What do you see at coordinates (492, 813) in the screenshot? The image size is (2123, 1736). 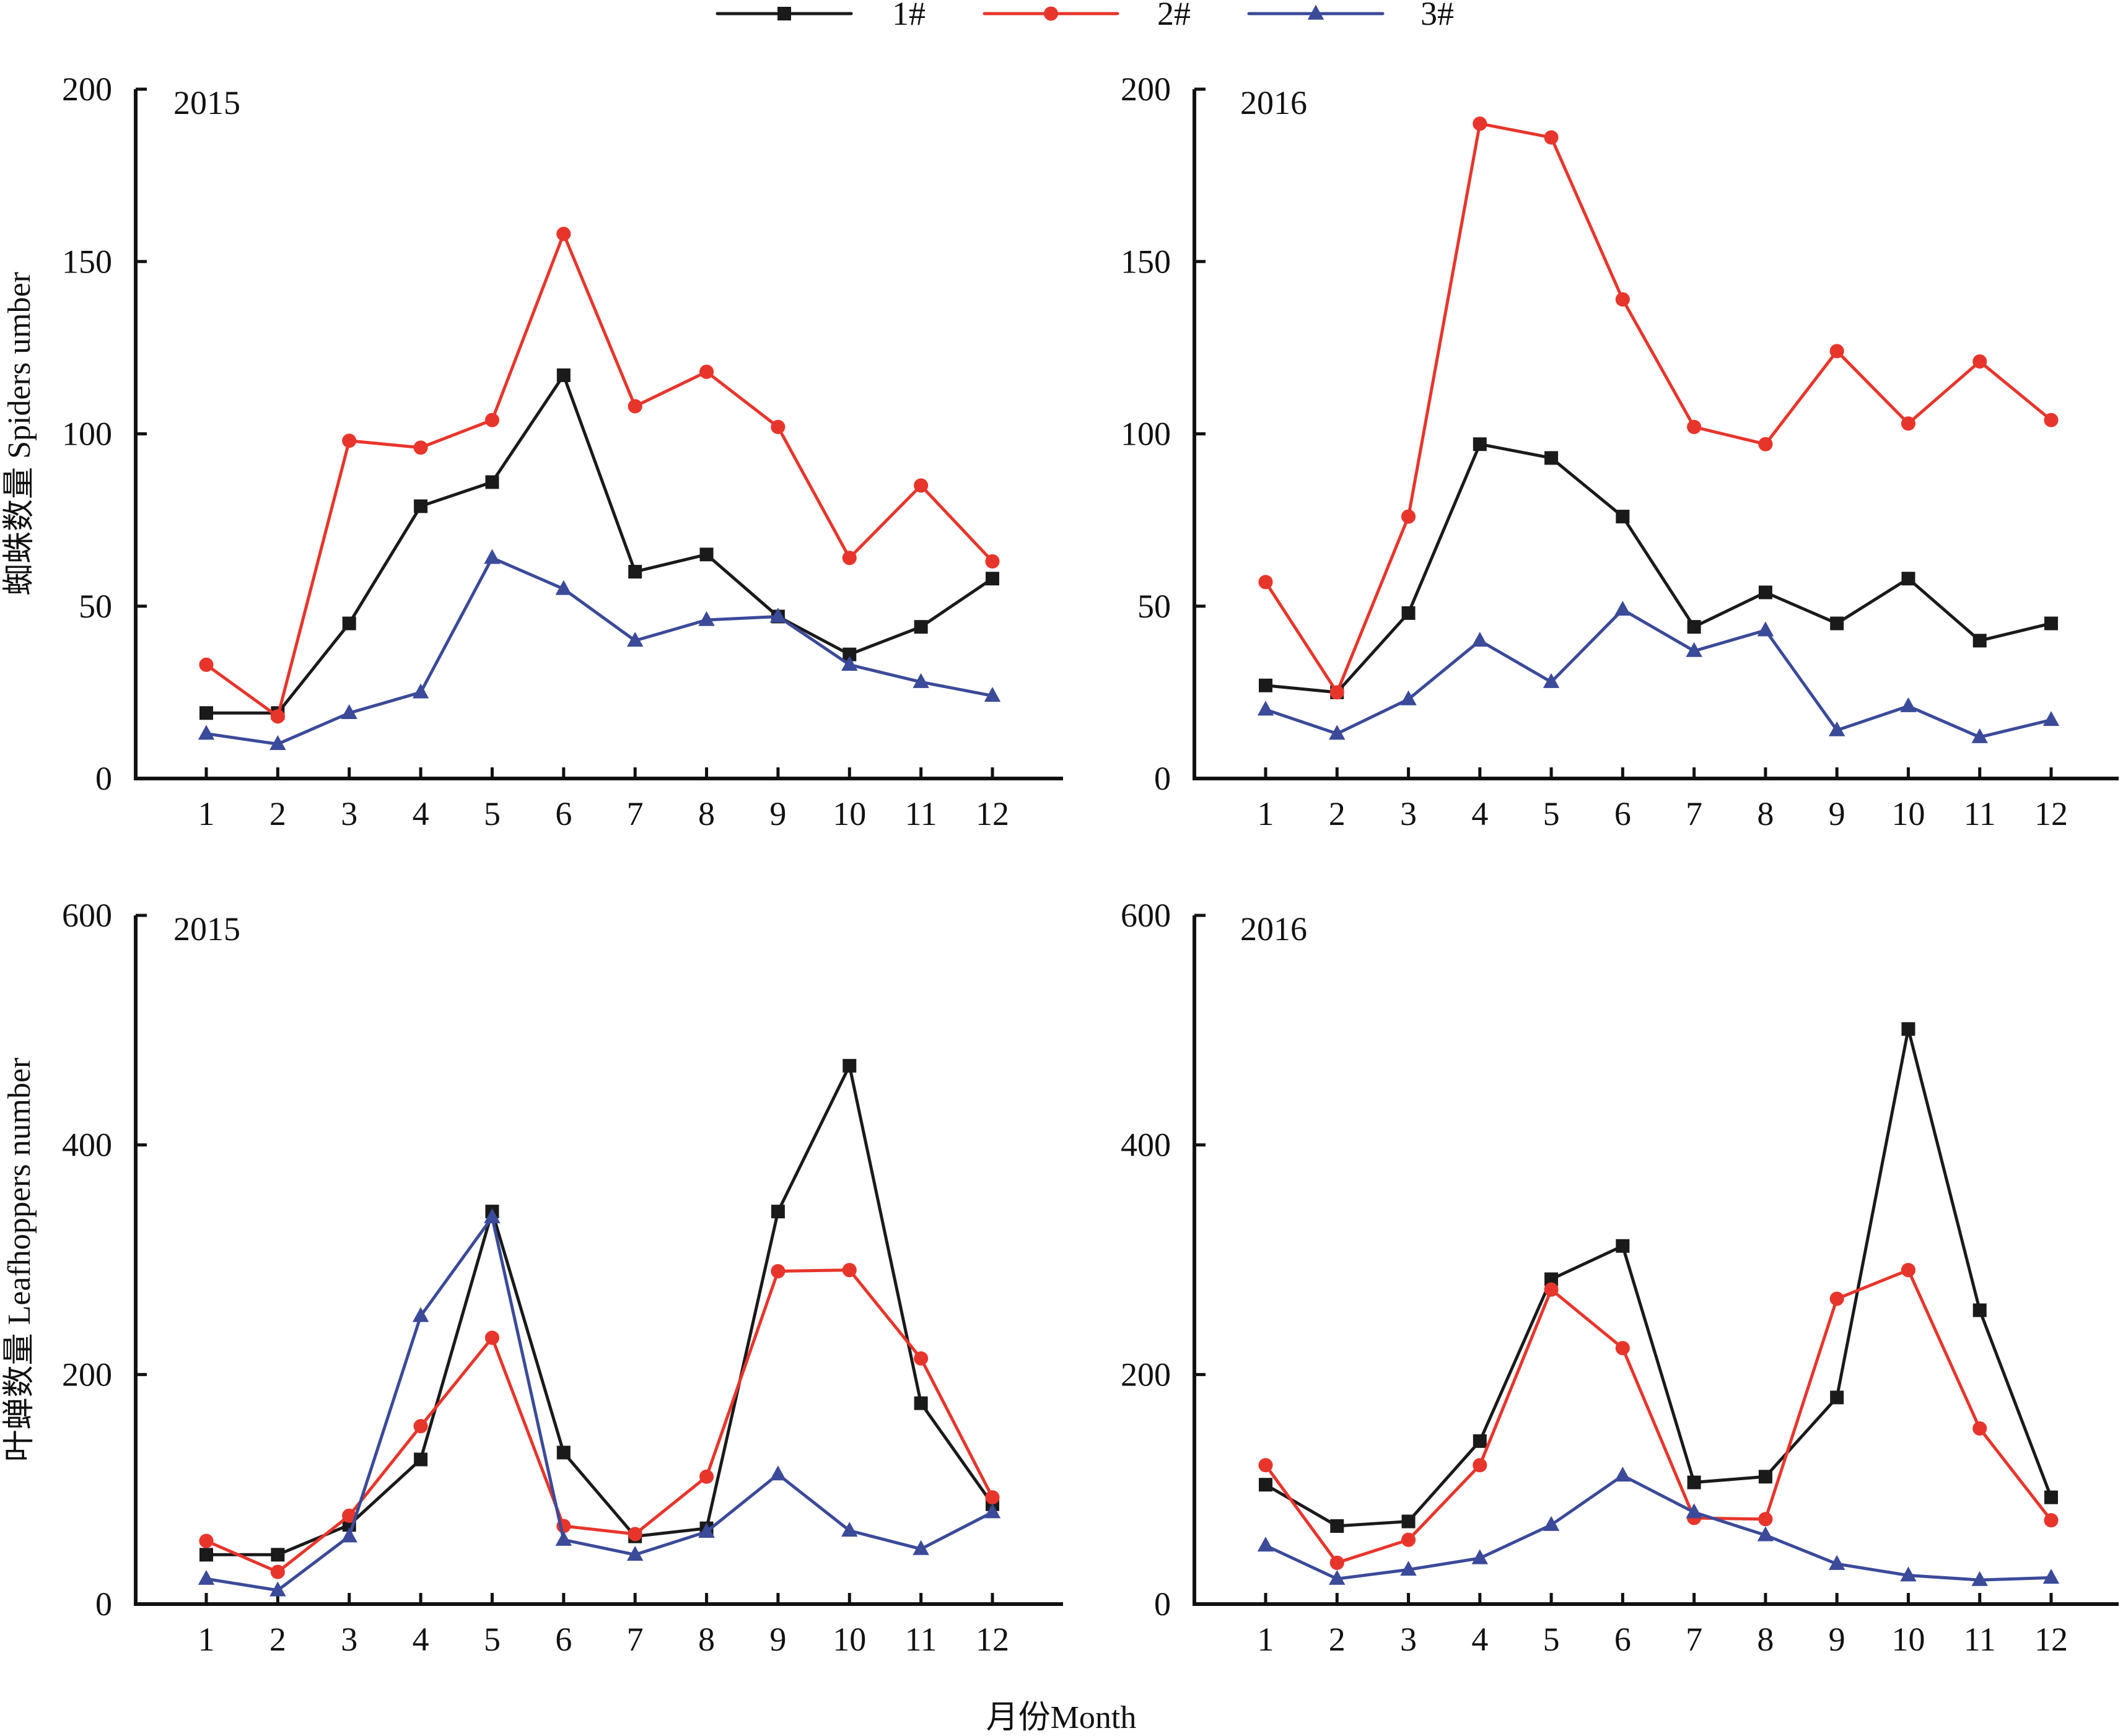 I see `x-tick-label: 5` at bounding box center [492, 813].